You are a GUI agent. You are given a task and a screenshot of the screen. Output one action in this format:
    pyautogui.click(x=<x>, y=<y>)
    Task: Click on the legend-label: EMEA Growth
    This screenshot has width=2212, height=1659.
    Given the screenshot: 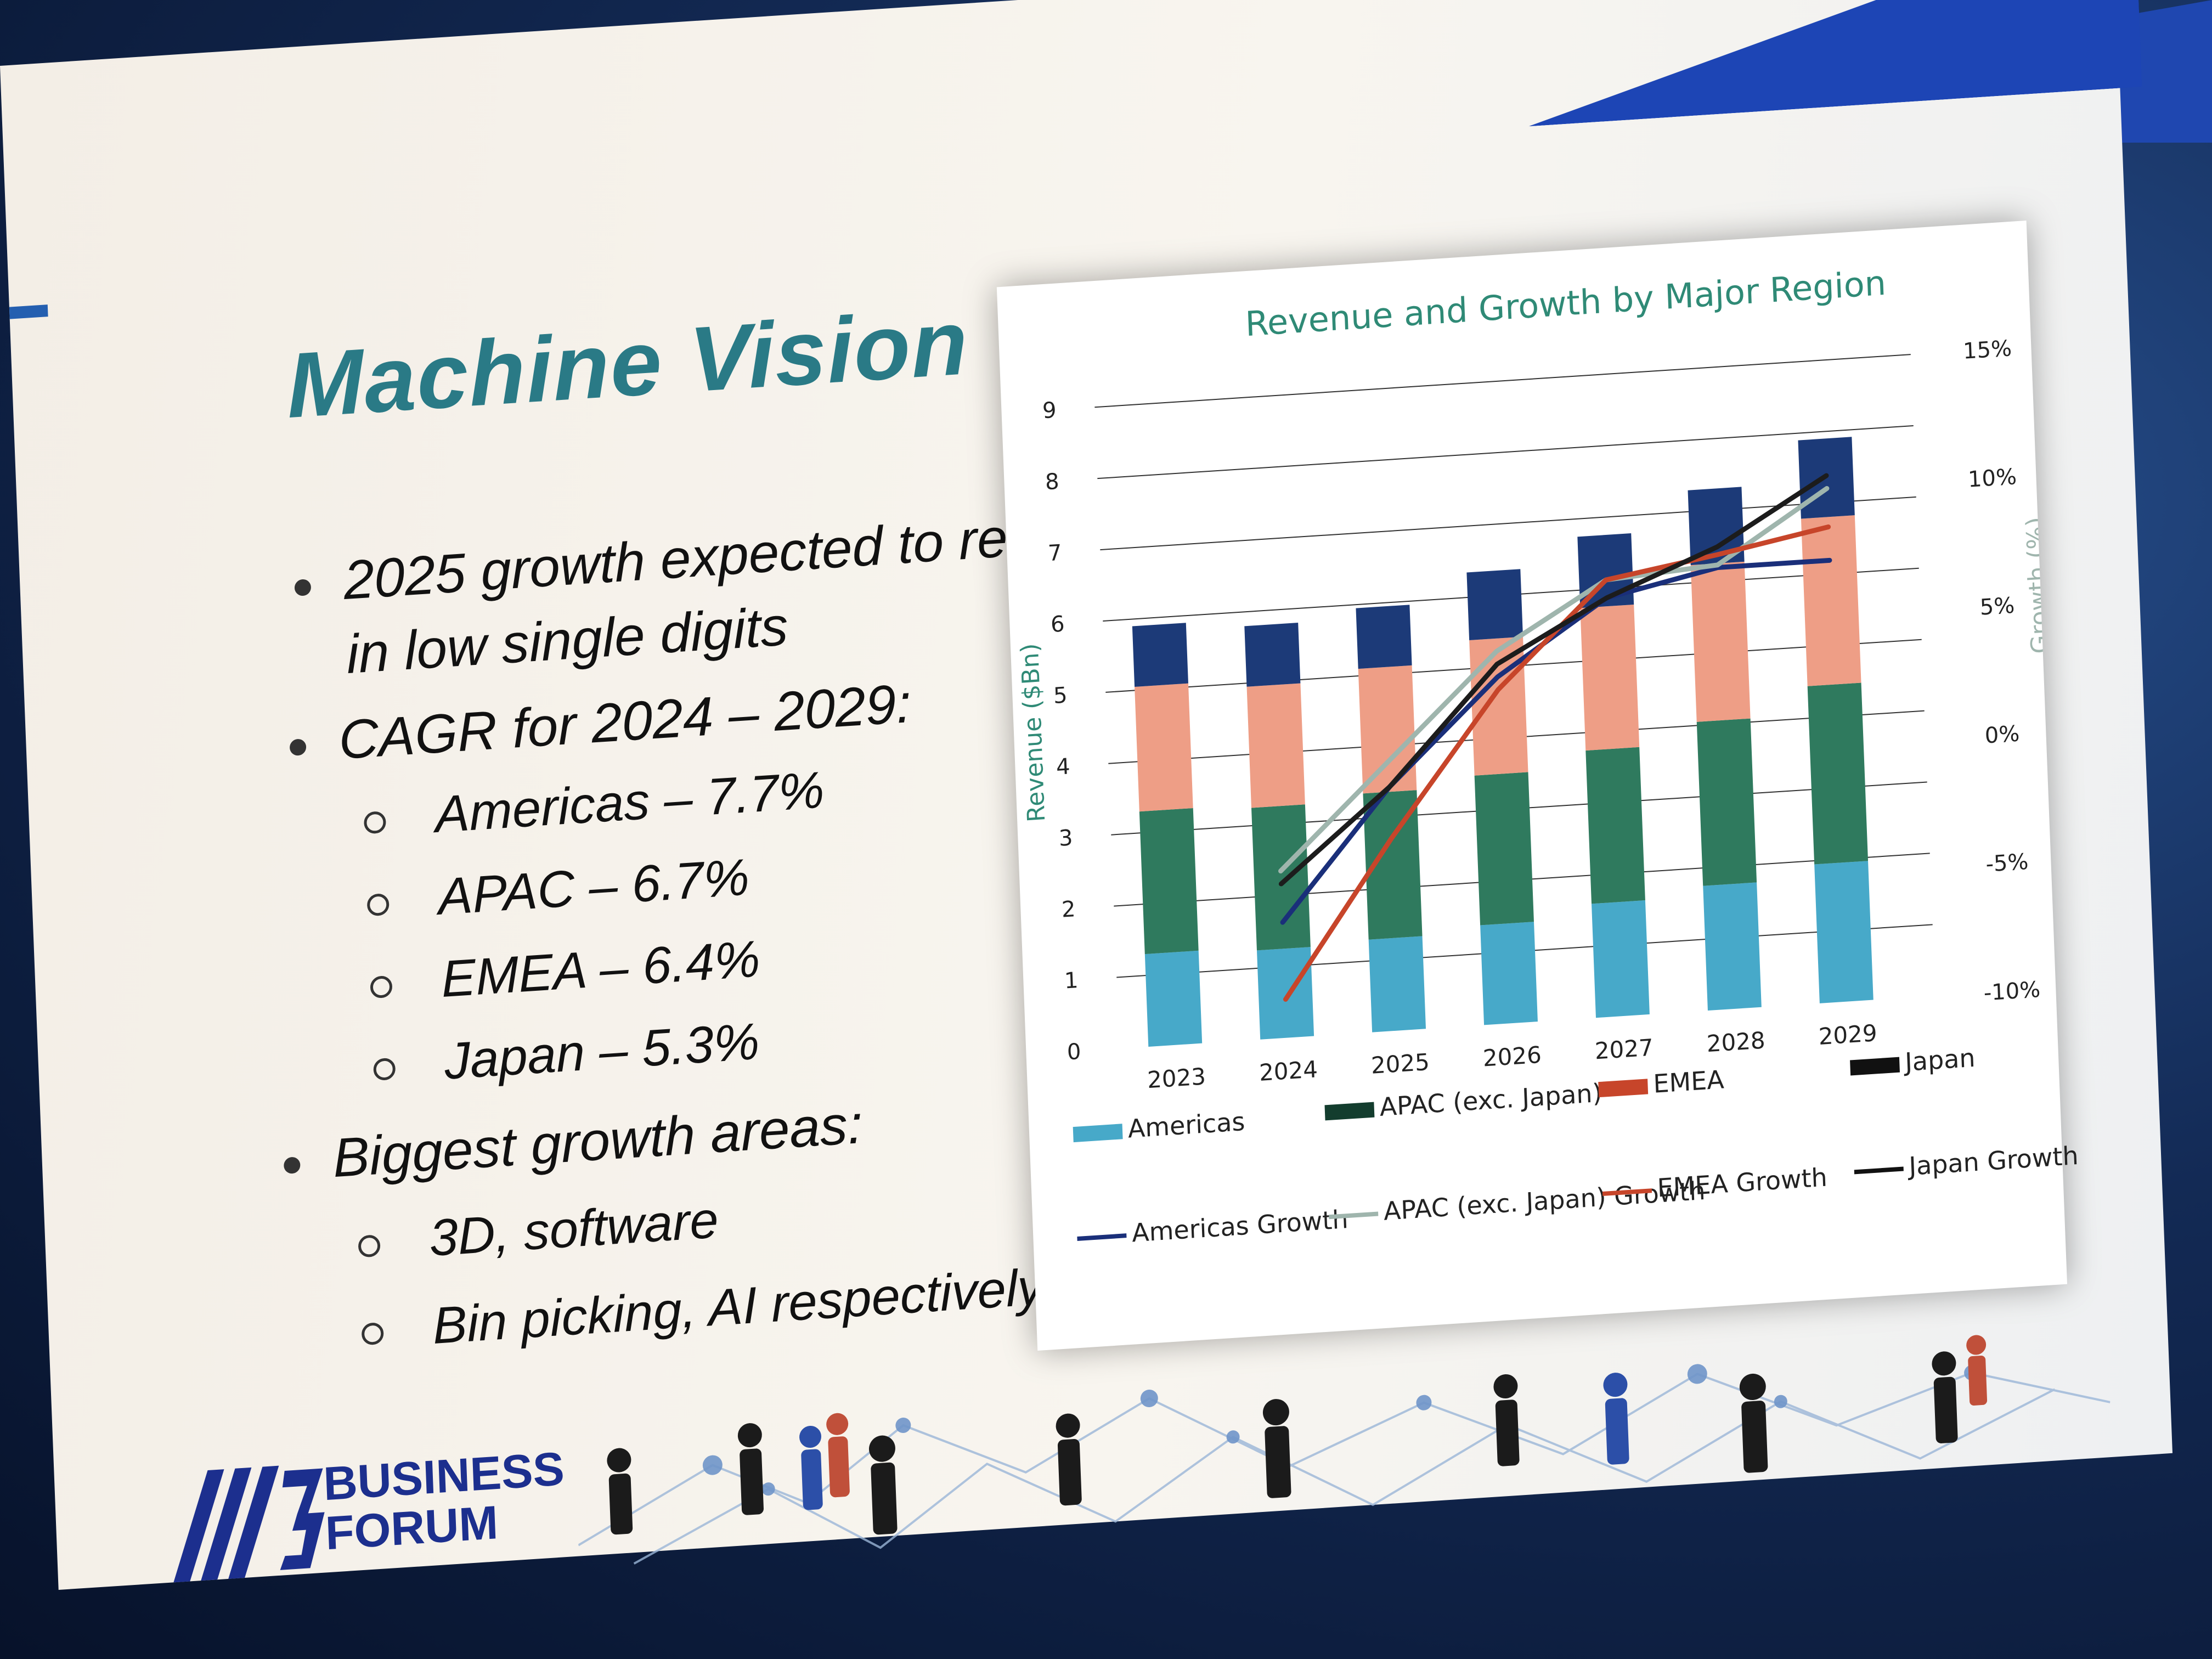 What is the action you would take?
    pyautogui.click(x=1742, y=1183)
    